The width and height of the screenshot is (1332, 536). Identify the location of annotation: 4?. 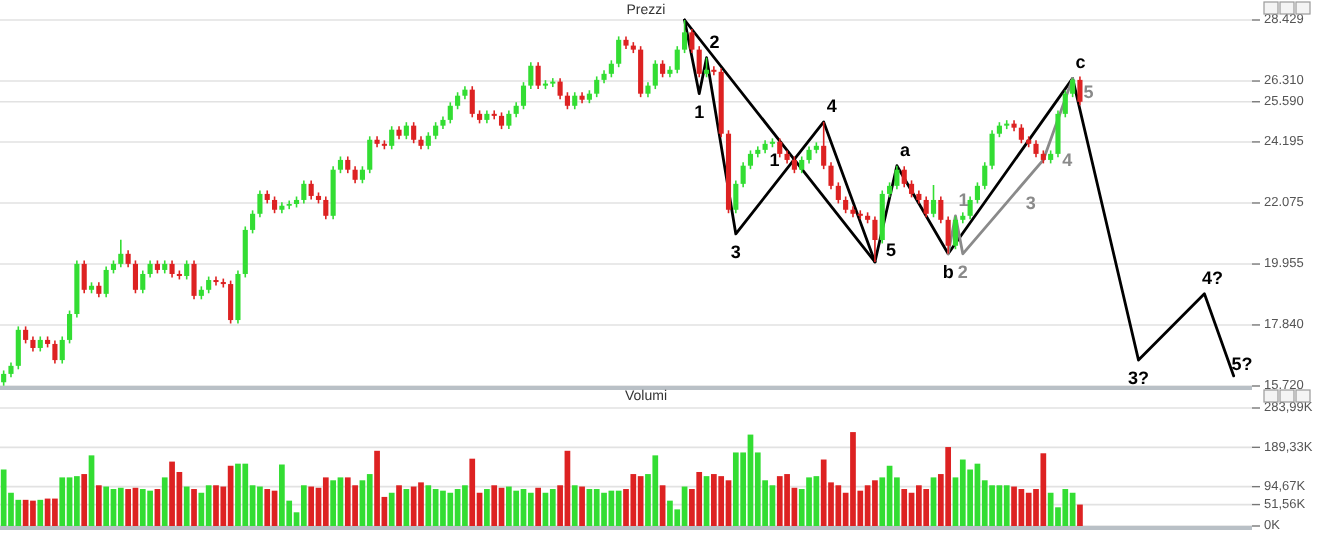
(1212, 277).